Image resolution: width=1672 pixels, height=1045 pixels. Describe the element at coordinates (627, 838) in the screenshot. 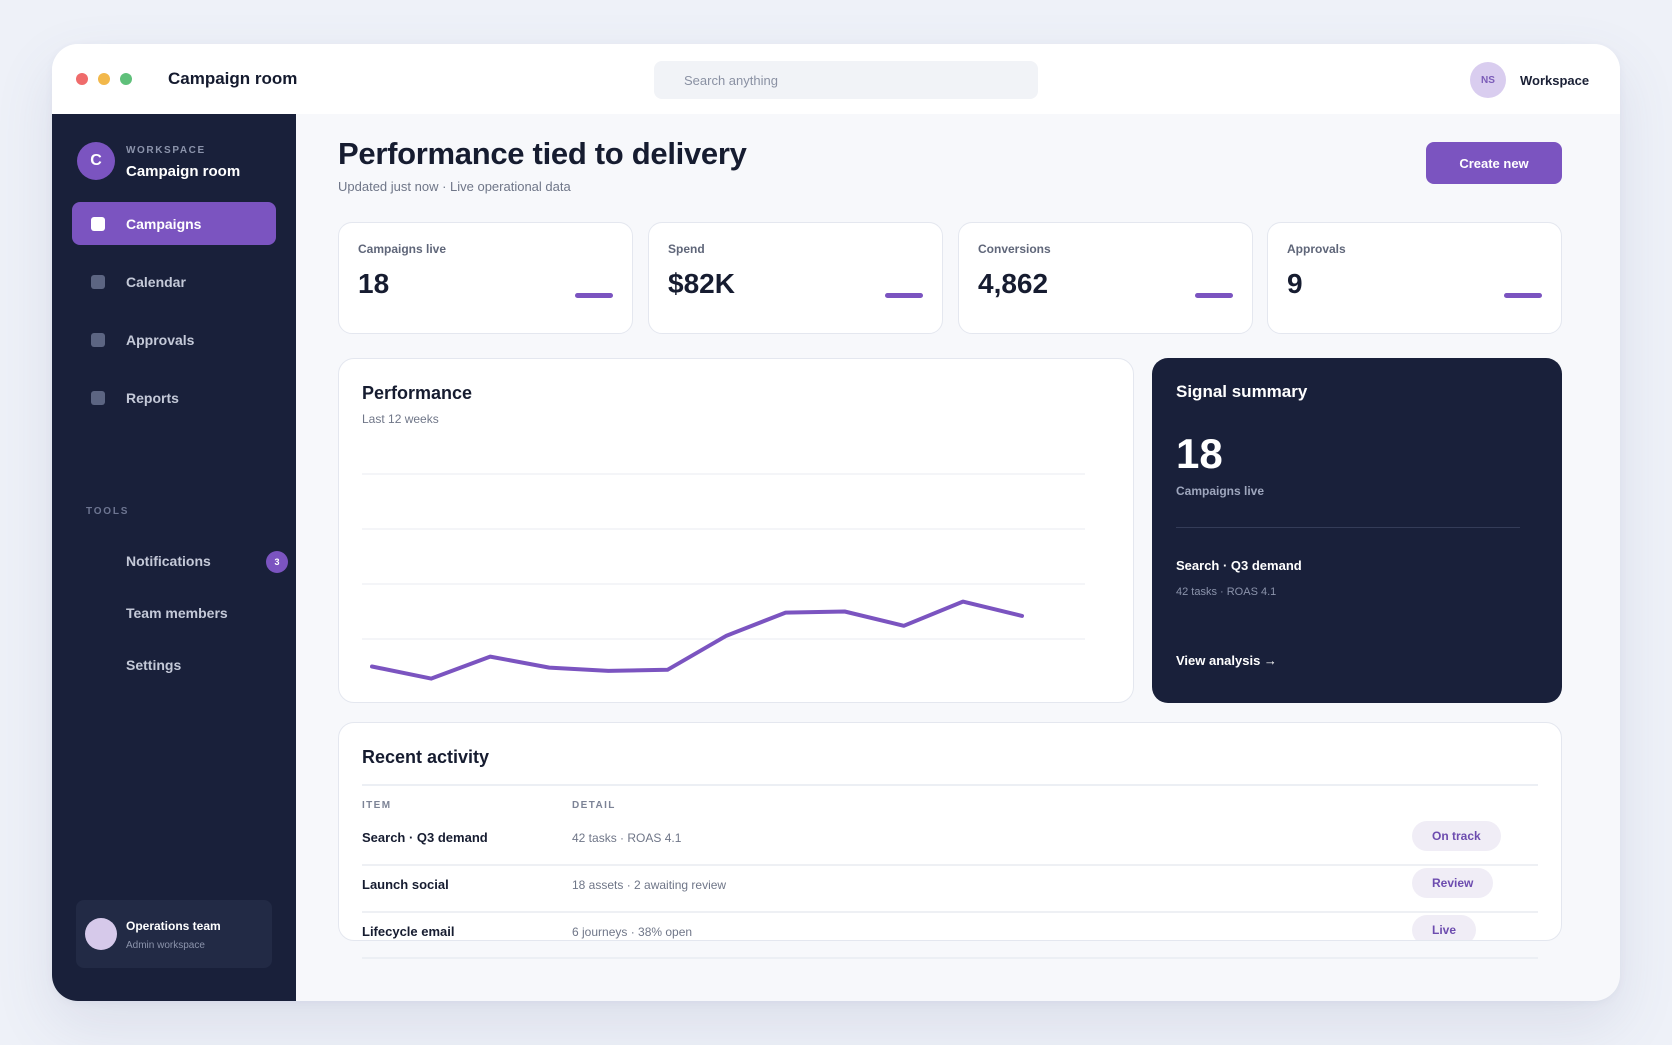

I see `row-detail: 42 tasks · ROAS 4.1` at that location.